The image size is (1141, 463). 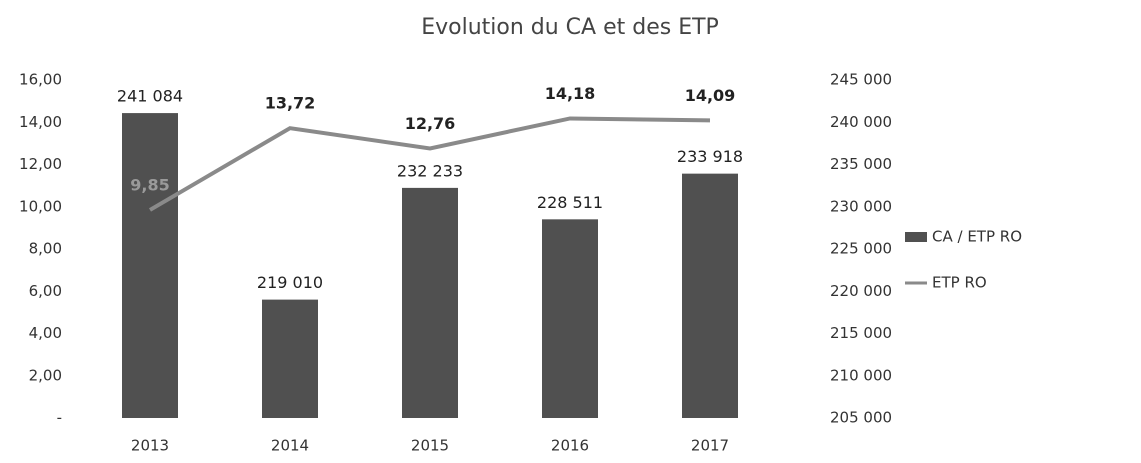 I want to click on y2-tick-label: 245 000, so click(x=861, y=80).